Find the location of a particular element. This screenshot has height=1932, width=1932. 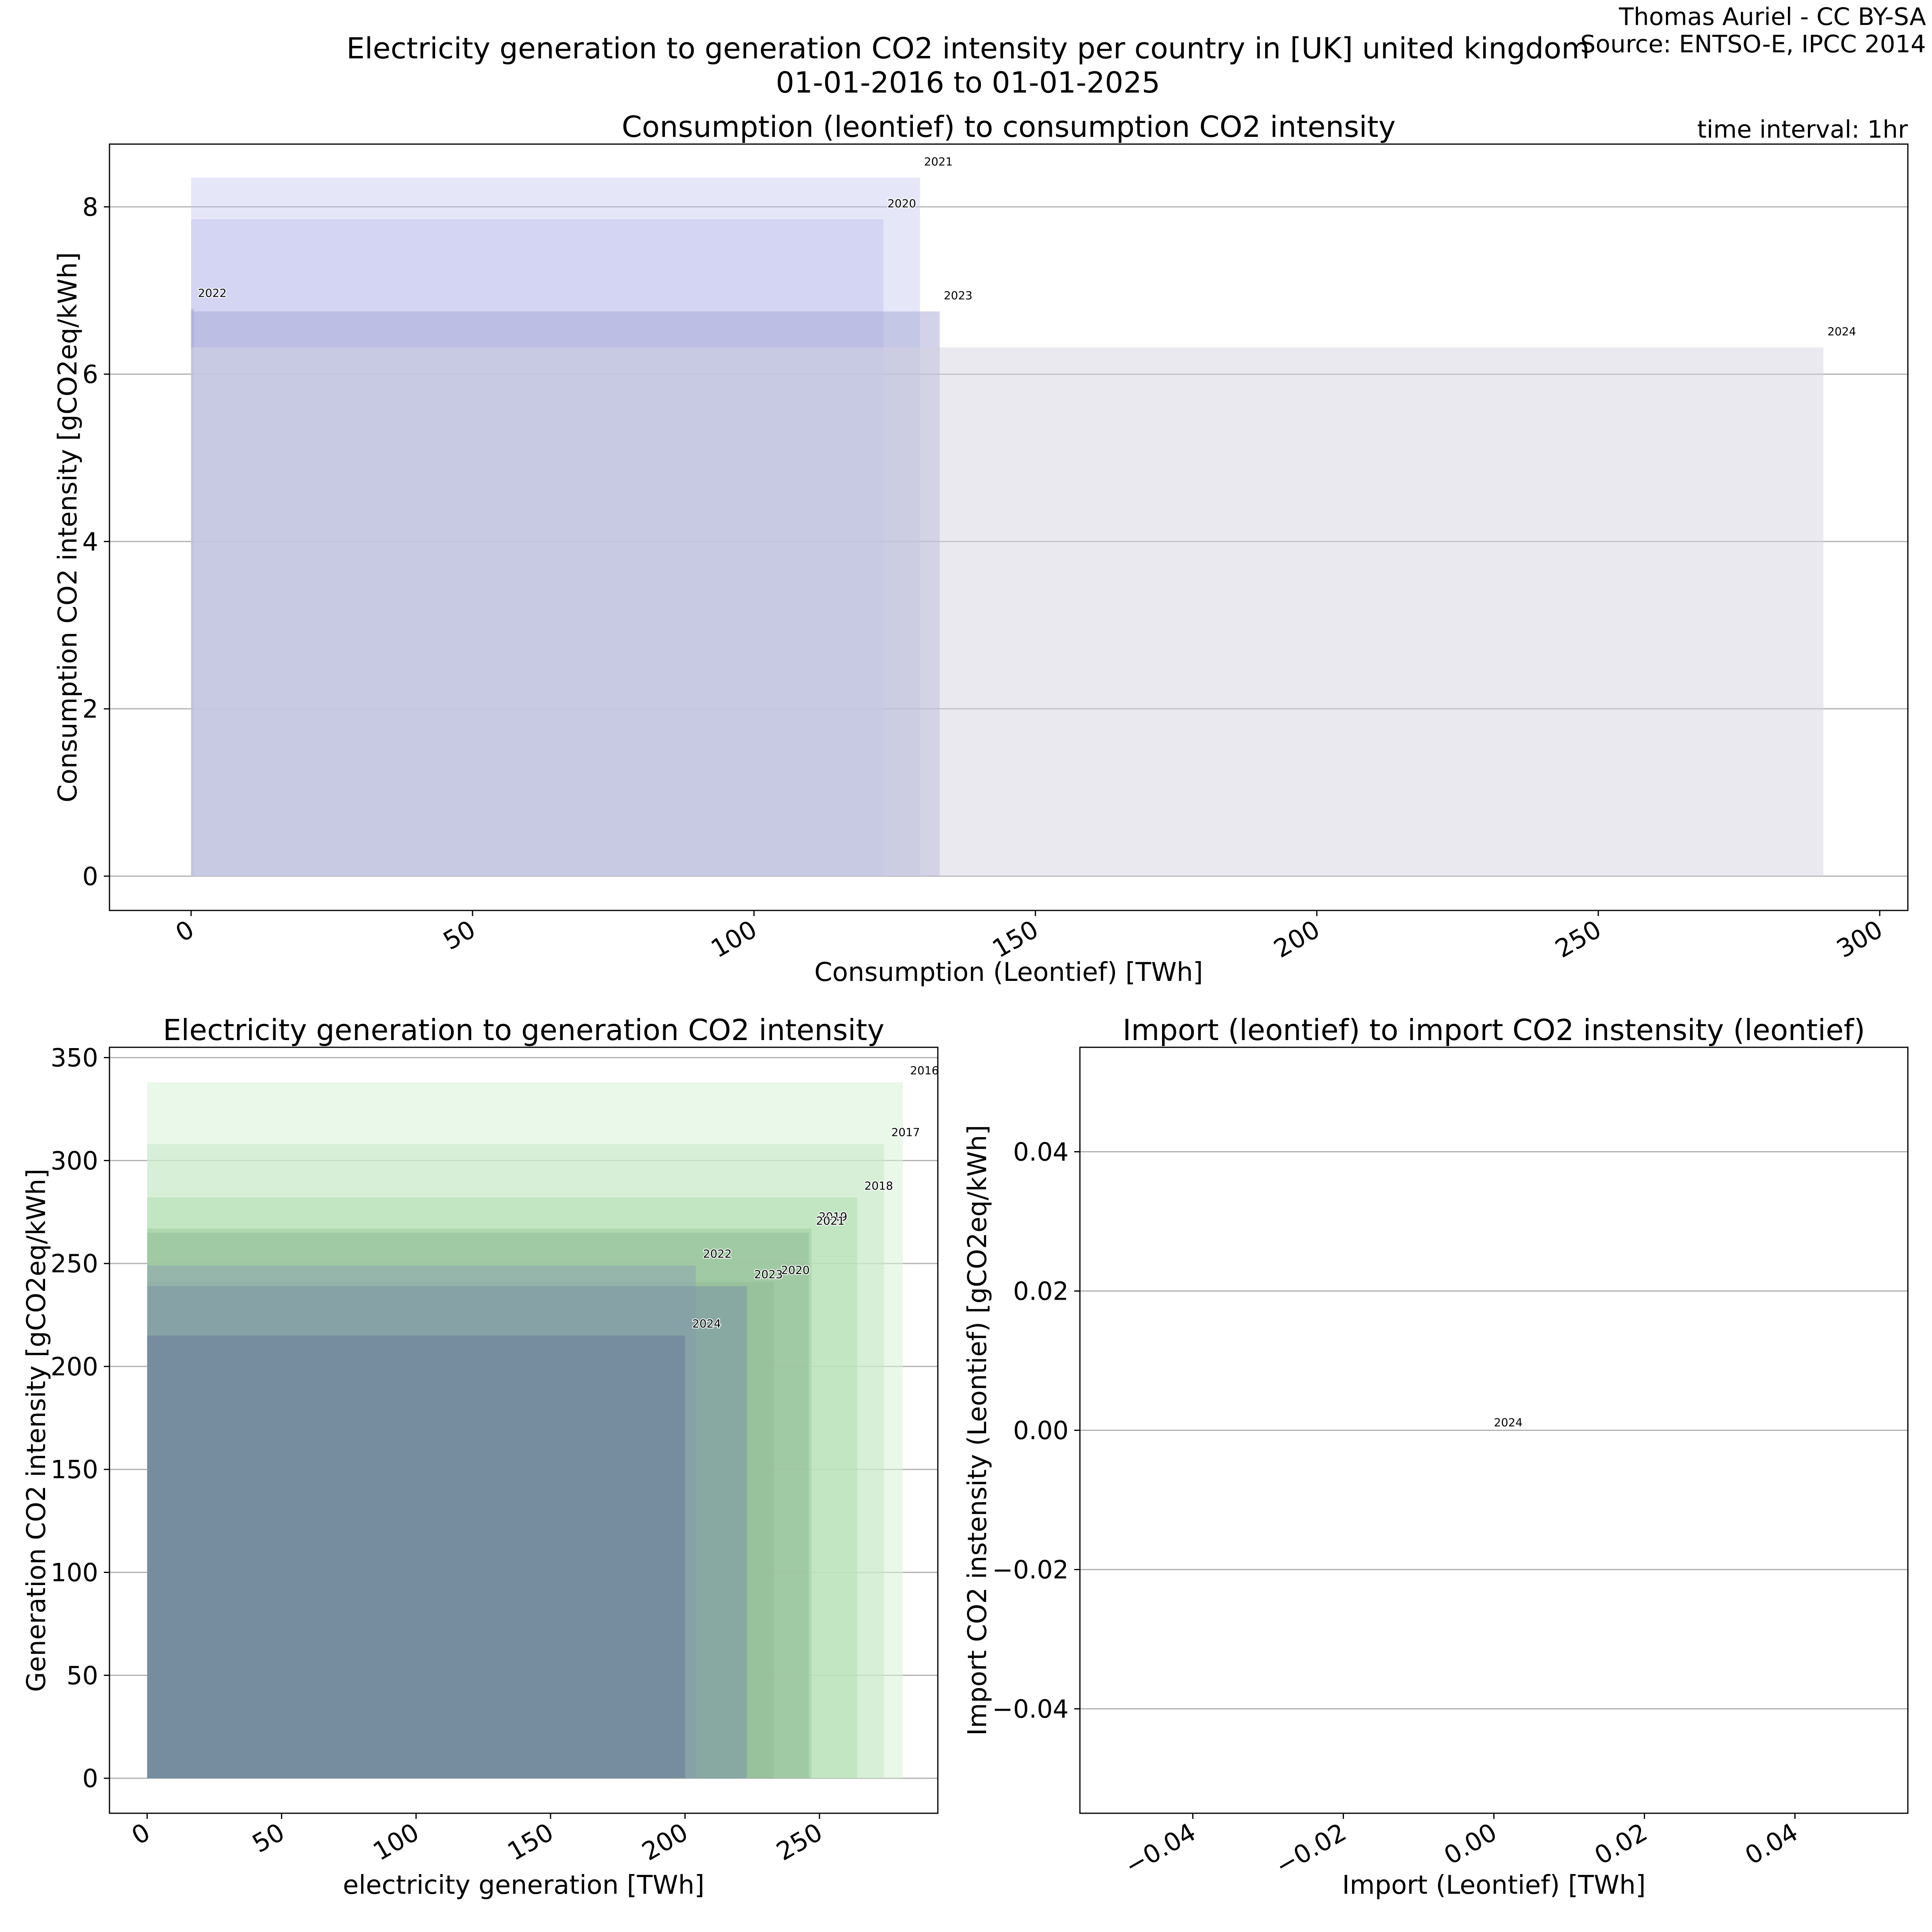

y-tick-label: −0.02 is located at coordinates (1030, 1570).